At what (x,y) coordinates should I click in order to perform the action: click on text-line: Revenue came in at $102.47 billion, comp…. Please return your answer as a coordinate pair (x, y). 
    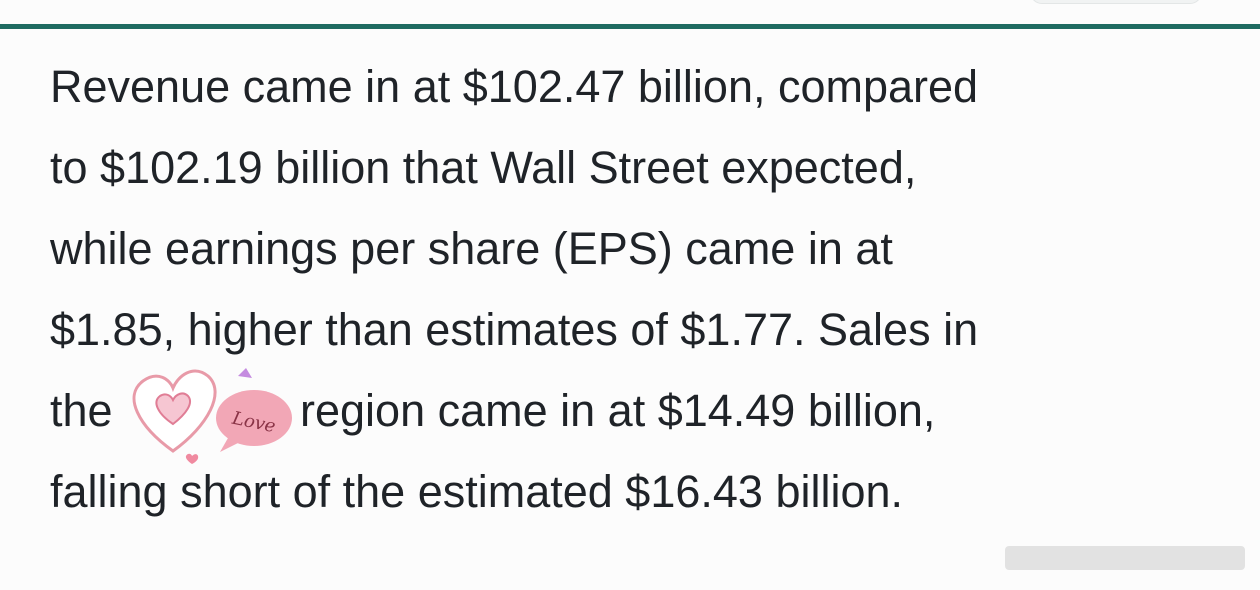
    Looking at the image, I should click on (514, 86).